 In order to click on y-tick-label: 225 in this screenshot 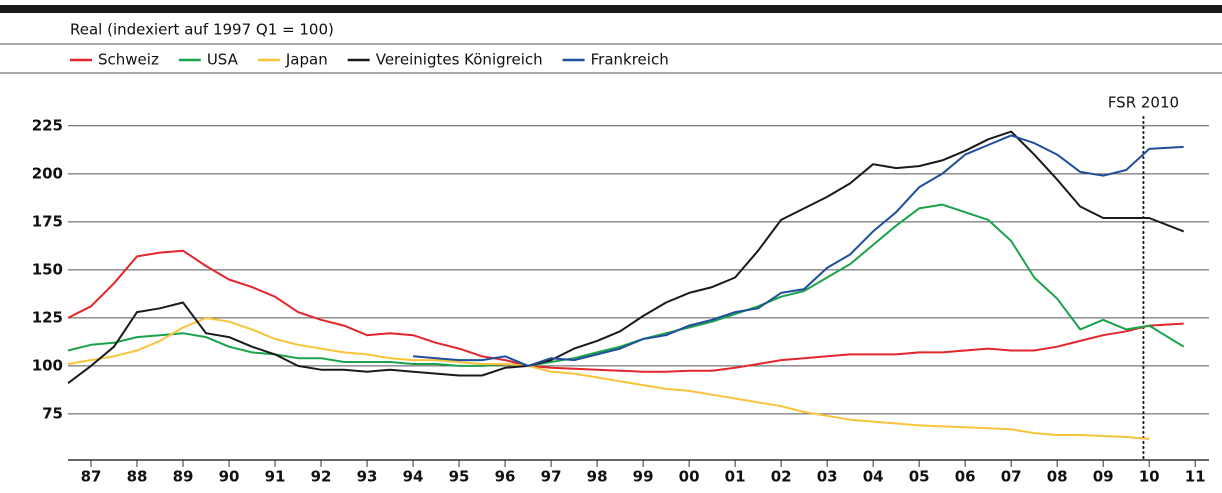, I will do `click(47, 125)`.